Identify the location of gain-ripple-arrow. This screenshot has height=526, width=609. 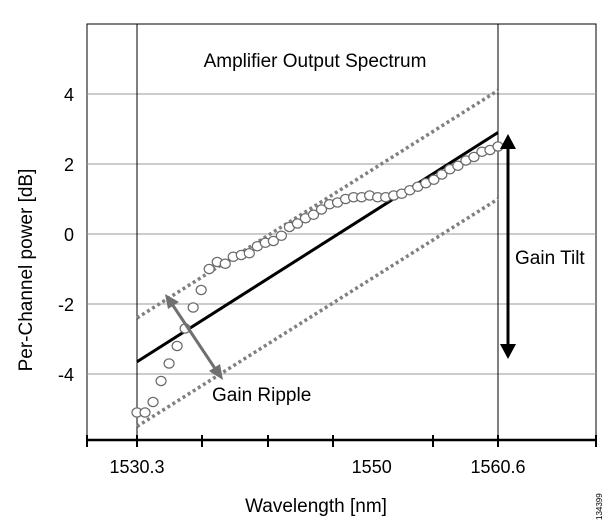
(194, 337).